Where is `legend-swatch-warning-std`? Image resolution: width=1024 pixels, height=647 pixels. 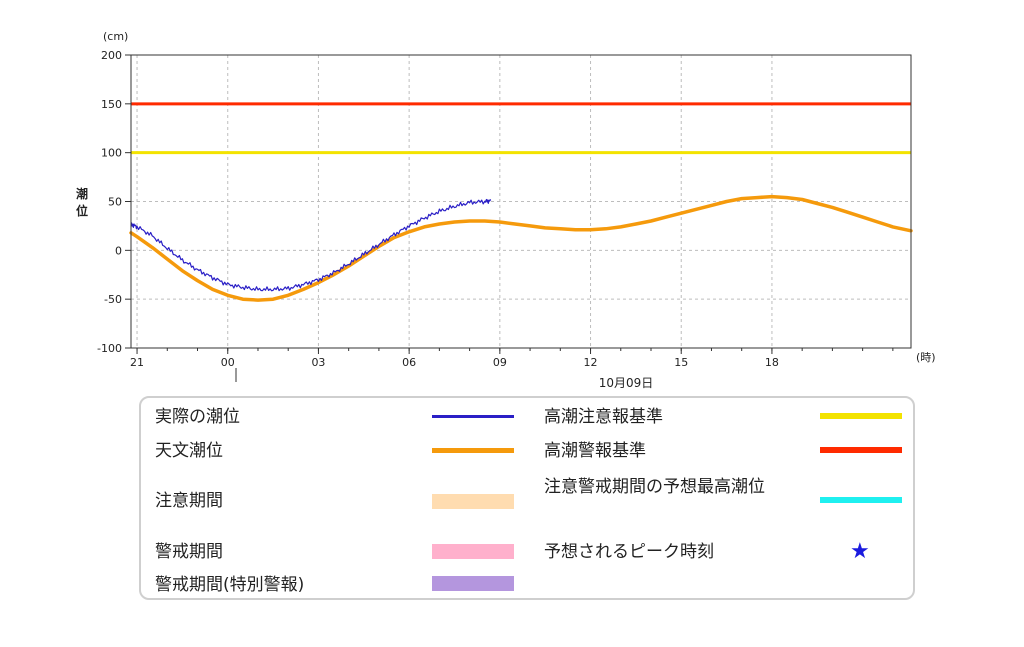
legend-swatch-warning-std is located at coordinates (861, 450).